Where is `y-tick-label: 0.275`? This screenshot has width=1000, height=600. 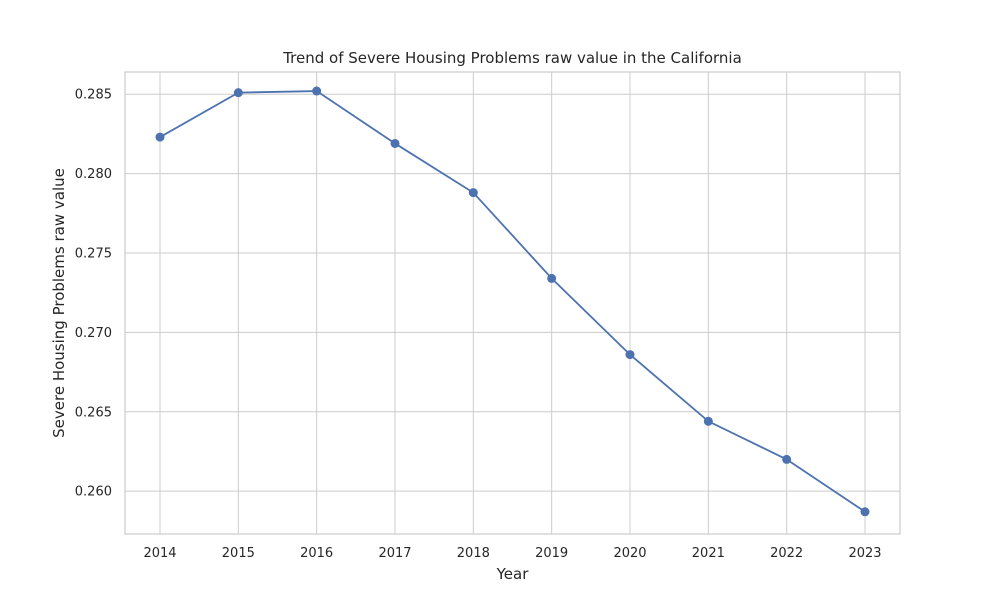 y-tick-label: 0.275 is located at coordinates (93, 253).